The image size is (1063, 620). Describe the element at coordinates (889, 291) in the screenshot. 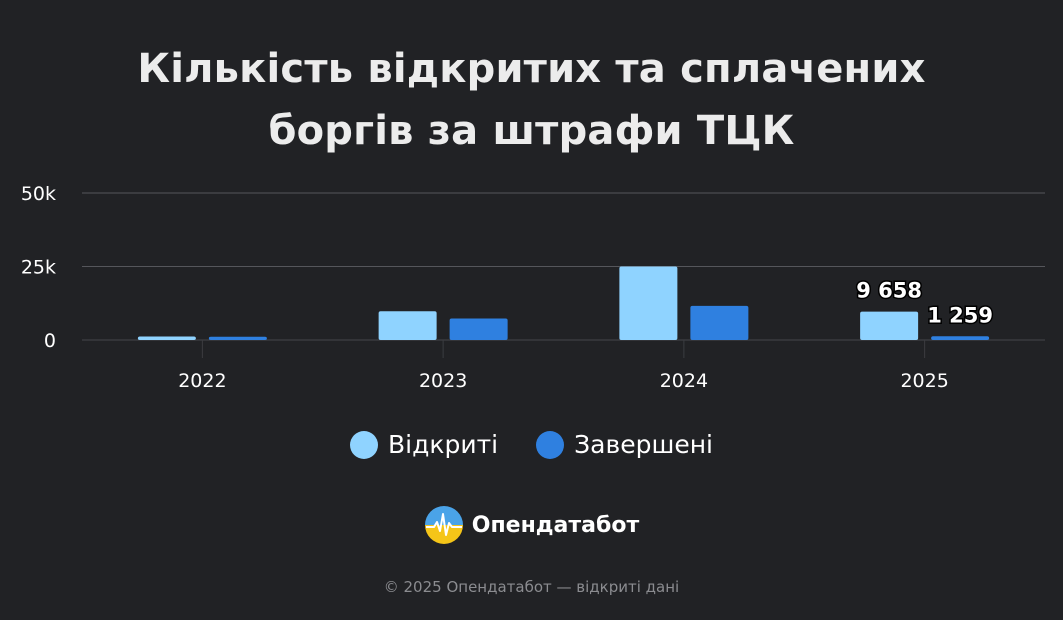

I see `data-label-0: 9 658` at that location.